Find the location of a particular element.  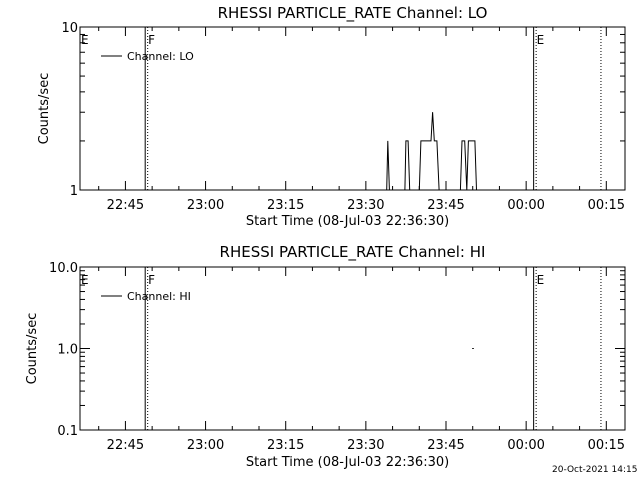

panel2-y-tick-label: 10.0 is located at coordinates (63, 268).